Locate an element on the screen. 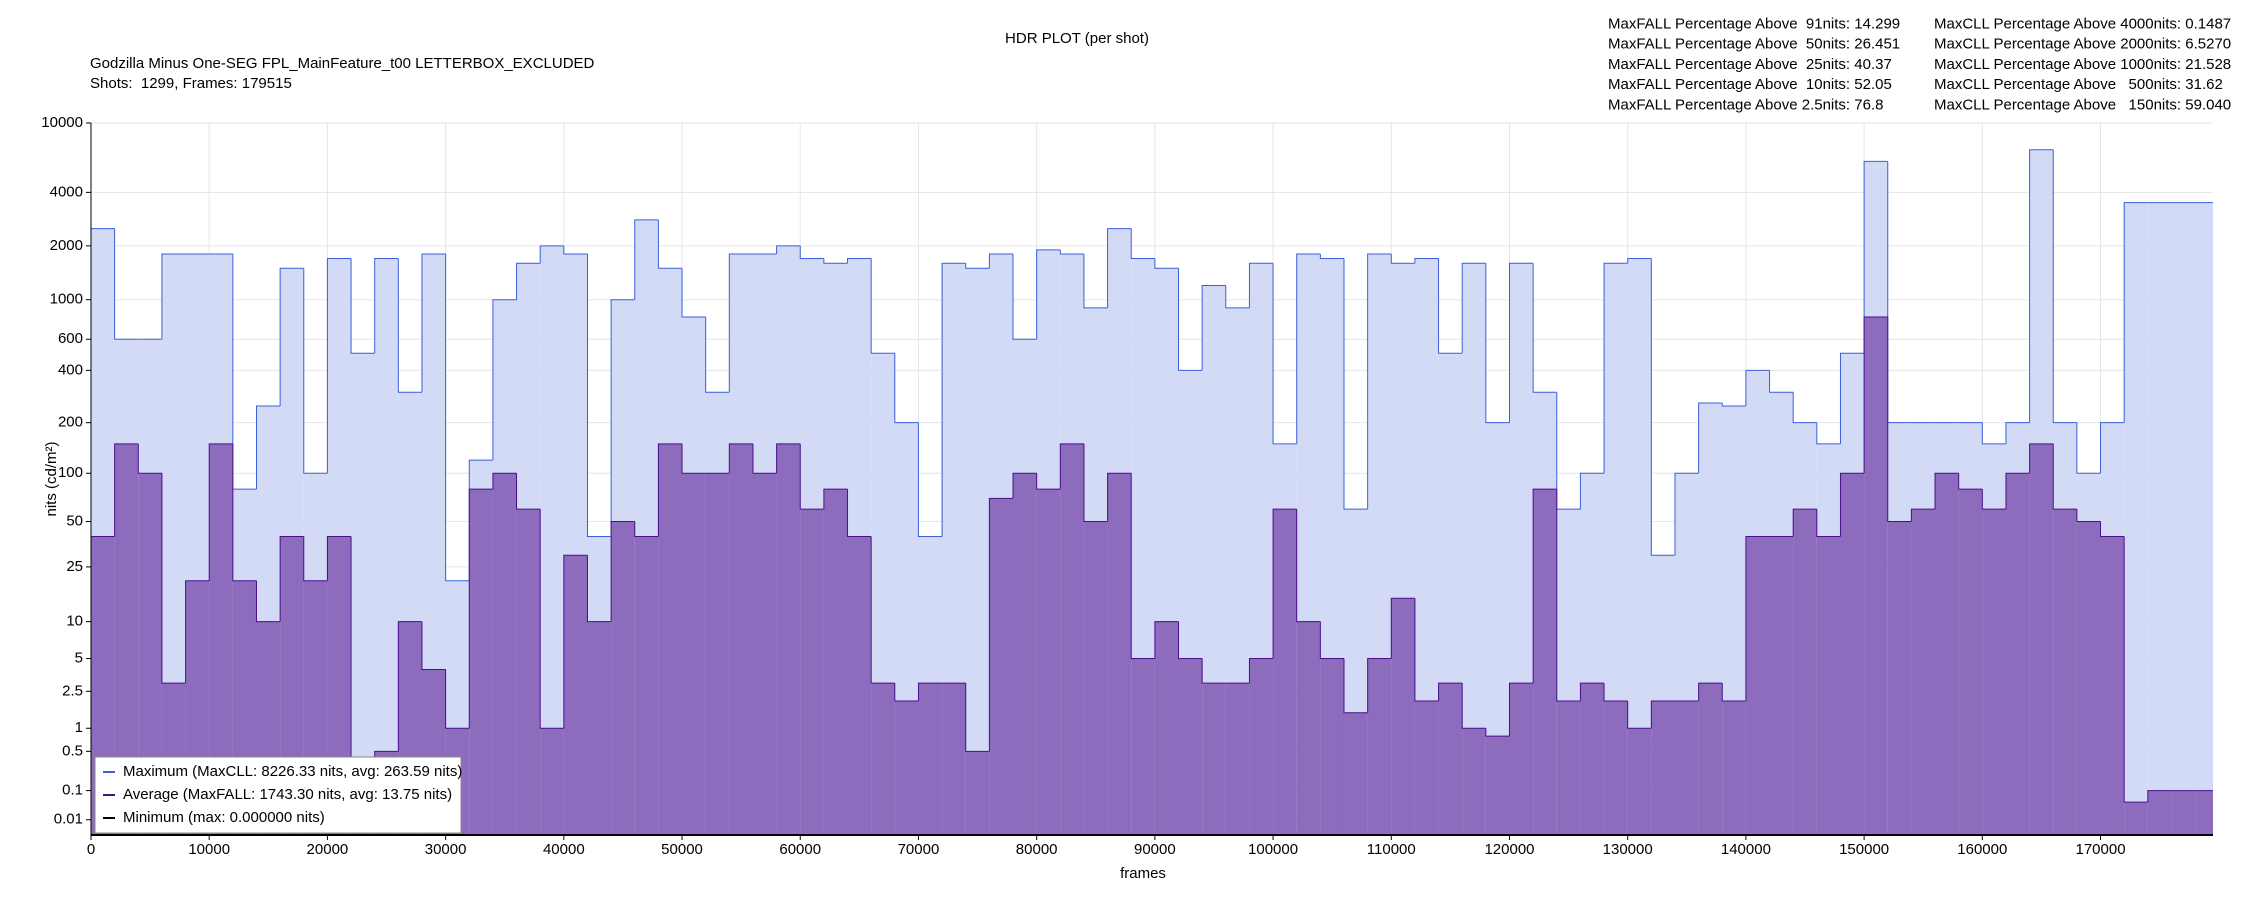  y-tick-label: 50 is located at coordinates (74, 520).